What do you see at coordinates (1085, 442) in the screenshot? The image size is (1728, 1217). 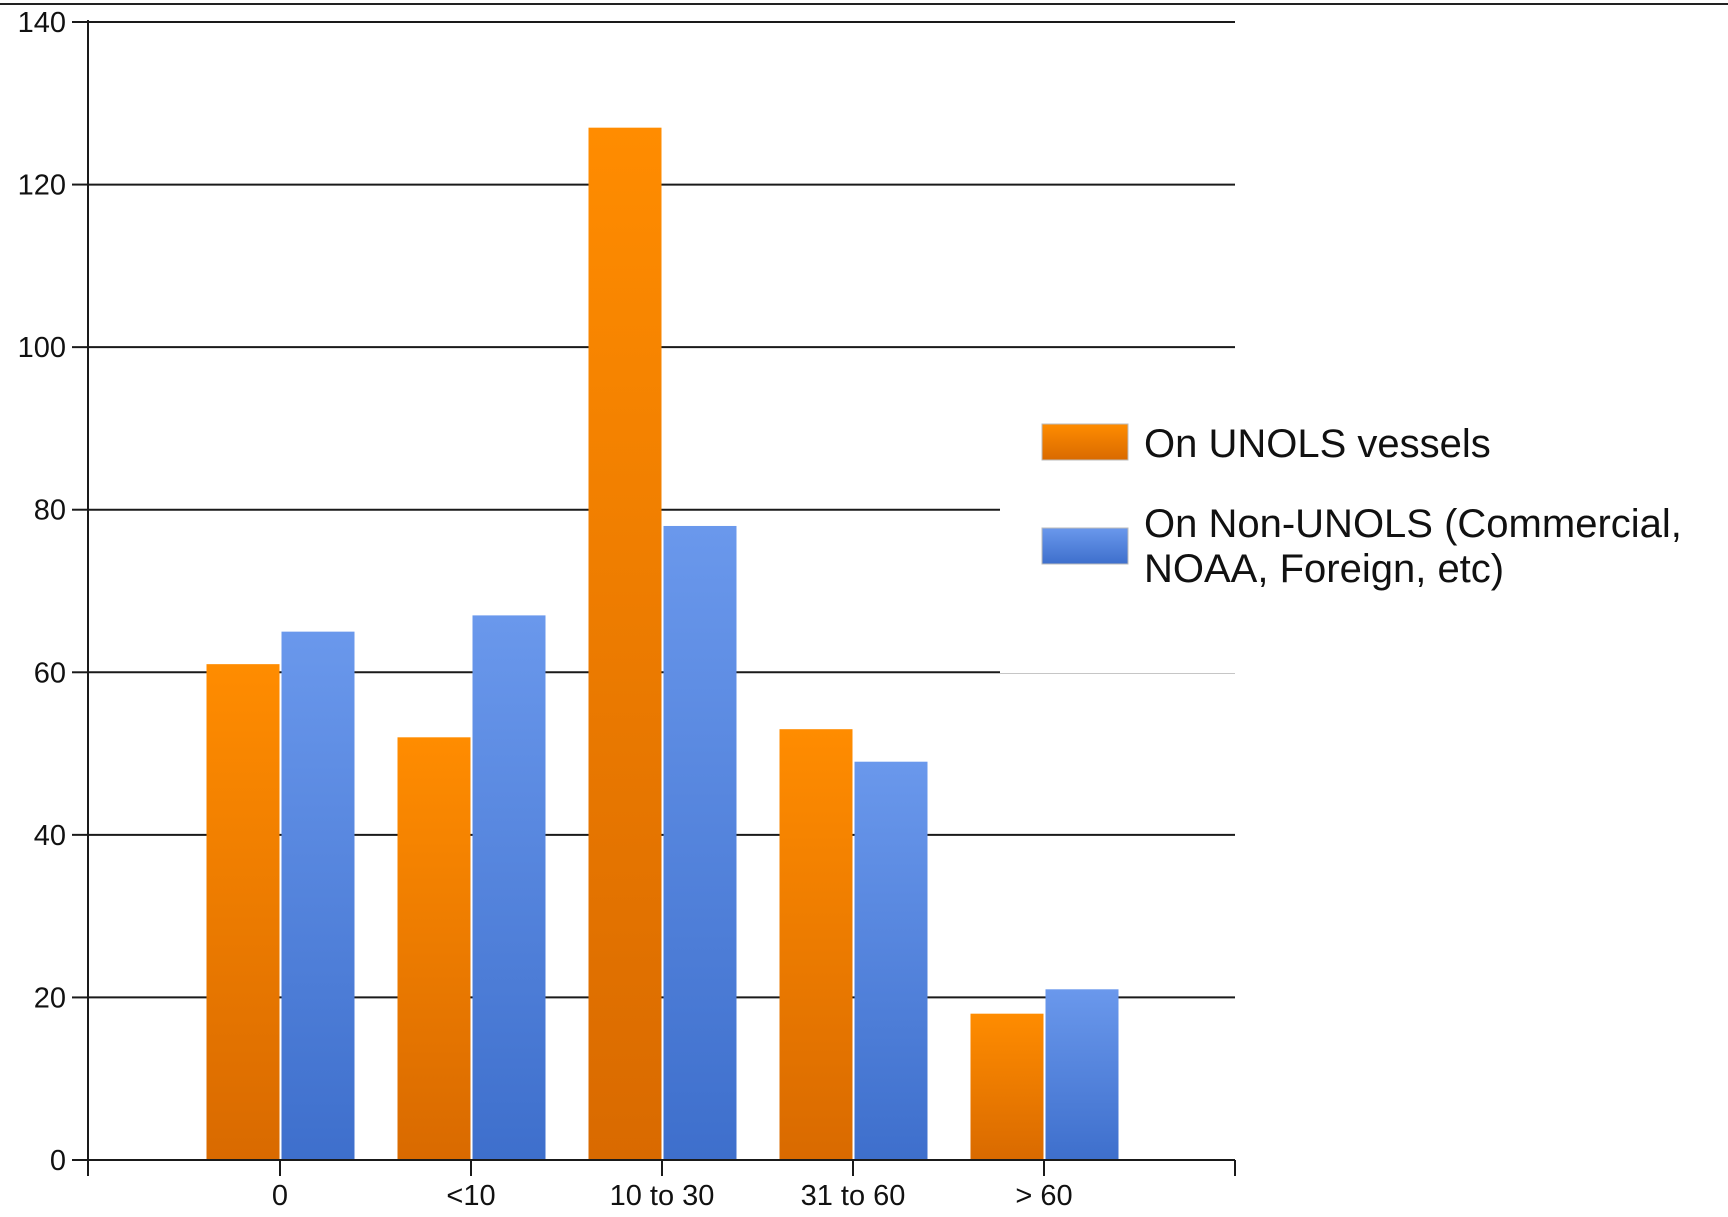 I see `legend-swatch-unols` at bounding box center [1085, 442].